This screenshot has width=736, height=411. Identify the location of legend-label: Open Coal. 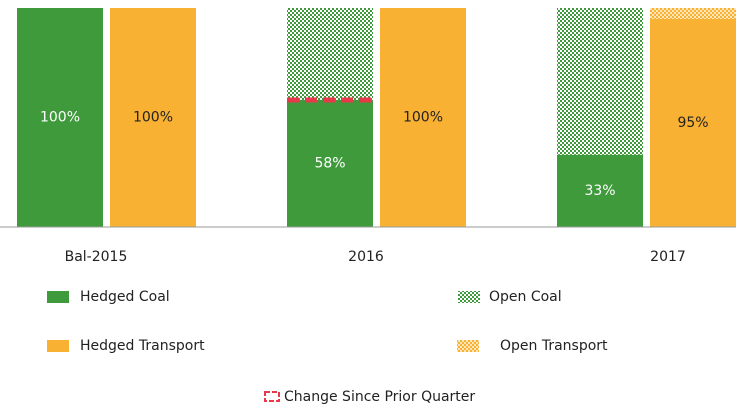
(525, 297).